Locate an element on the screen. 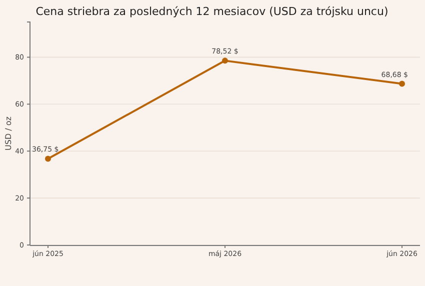  y-axis-title: USD / oz is located at coordinates (8, 133).